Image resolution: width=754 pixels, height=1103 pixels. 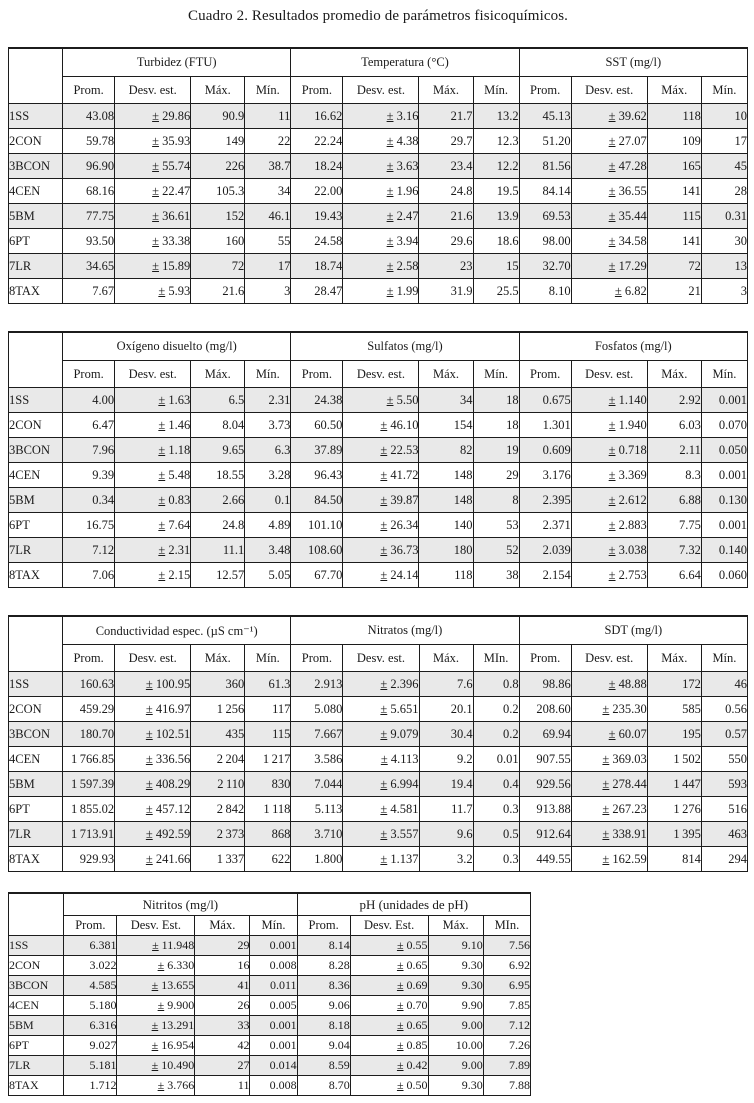 What do you see at coordinates (609, 450) in the screenshot?
I see `stddev-cell: ± 0.718` at bounding box center [609, 450].